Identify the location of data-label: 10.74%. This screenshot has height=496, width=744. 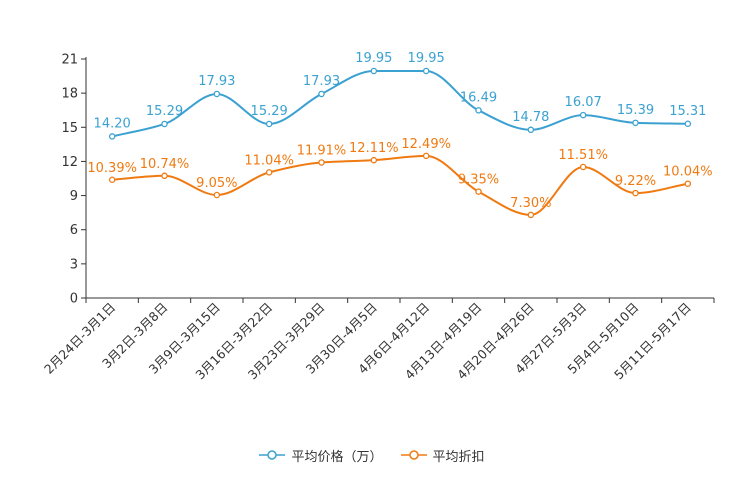
(165, 164).